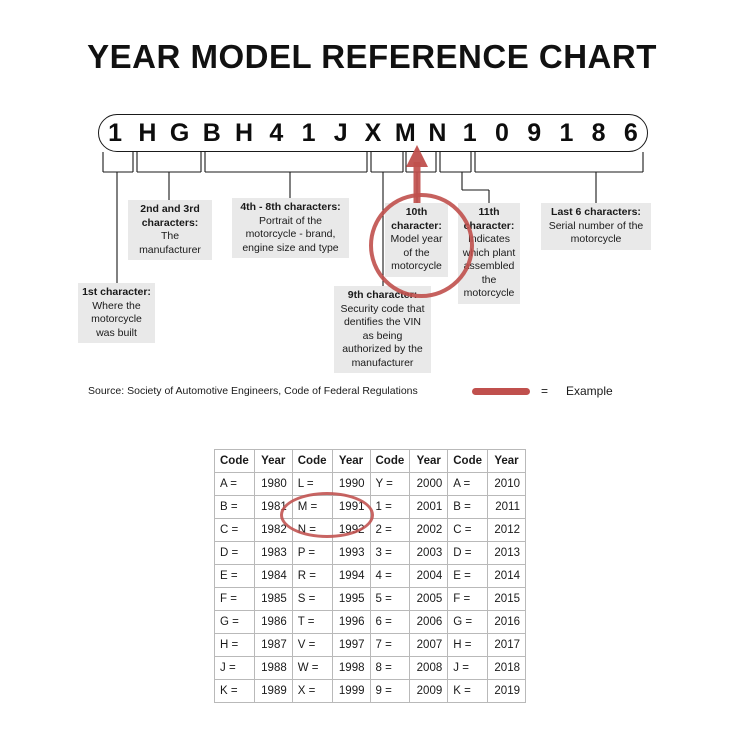 The image size is (744, 755). What do you see at coordinates (179, 132) in the screenshot?
I see `vin-char: G` at bounding box center [179, 132].